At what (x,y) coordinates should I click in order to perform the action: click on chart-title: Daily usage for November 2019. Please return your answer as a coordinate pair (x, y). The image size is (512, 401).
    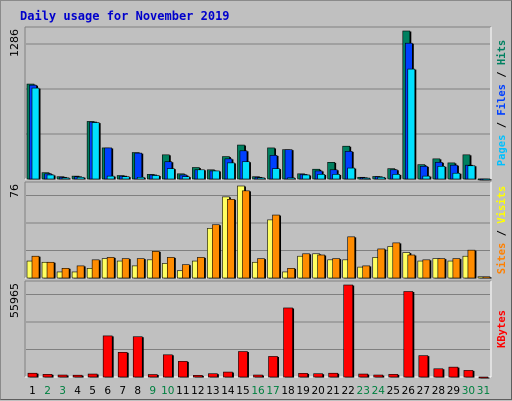
    Looking at the image, I should click on (125, 16).